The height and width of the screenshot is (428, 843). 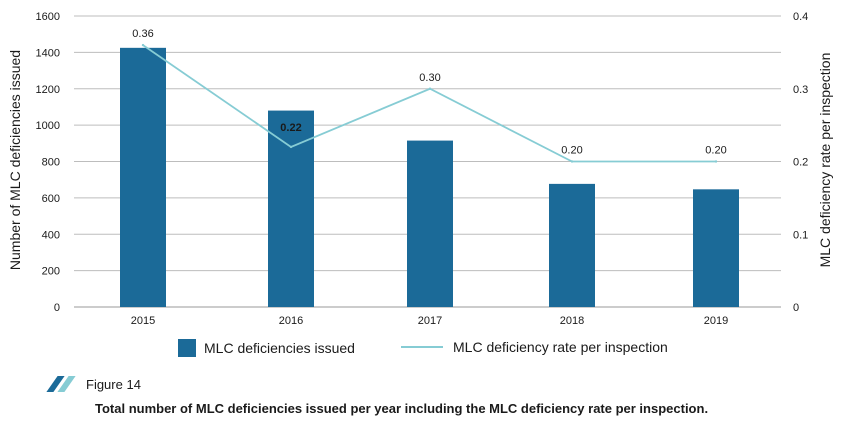 What do you see at coordinates (142, 34) in the screenshot?
I see `data-label: 0.36` at bounding box center [142, 34].